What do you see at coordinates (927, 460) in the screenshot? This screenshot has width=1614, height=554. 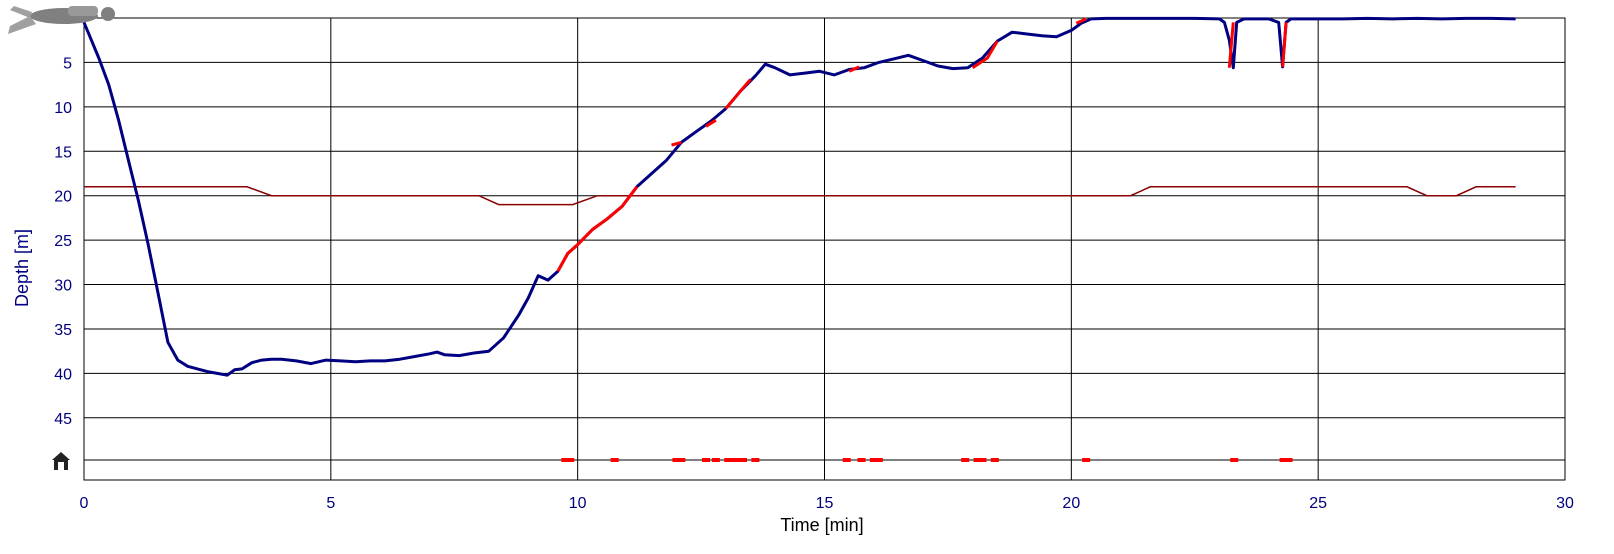 I see `ascent-warning-markers` at bounding box center [927, 460].